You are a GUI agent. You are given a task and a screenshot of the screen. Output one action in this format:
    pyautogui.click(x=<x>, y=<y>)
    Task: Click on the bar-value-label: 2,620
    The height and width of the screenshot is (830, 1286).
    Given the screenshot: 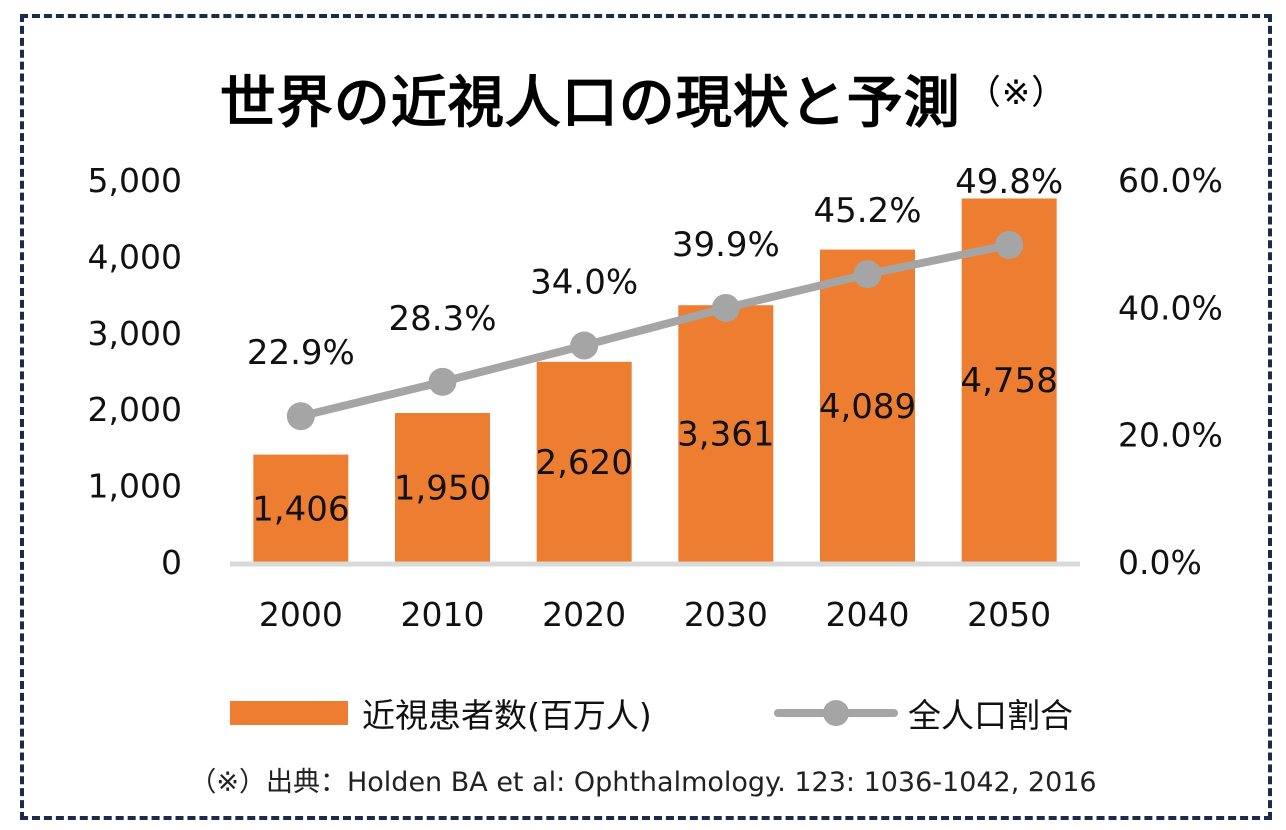 What is the action you would take?
    pyautogui.click(x=583, y=463)
    